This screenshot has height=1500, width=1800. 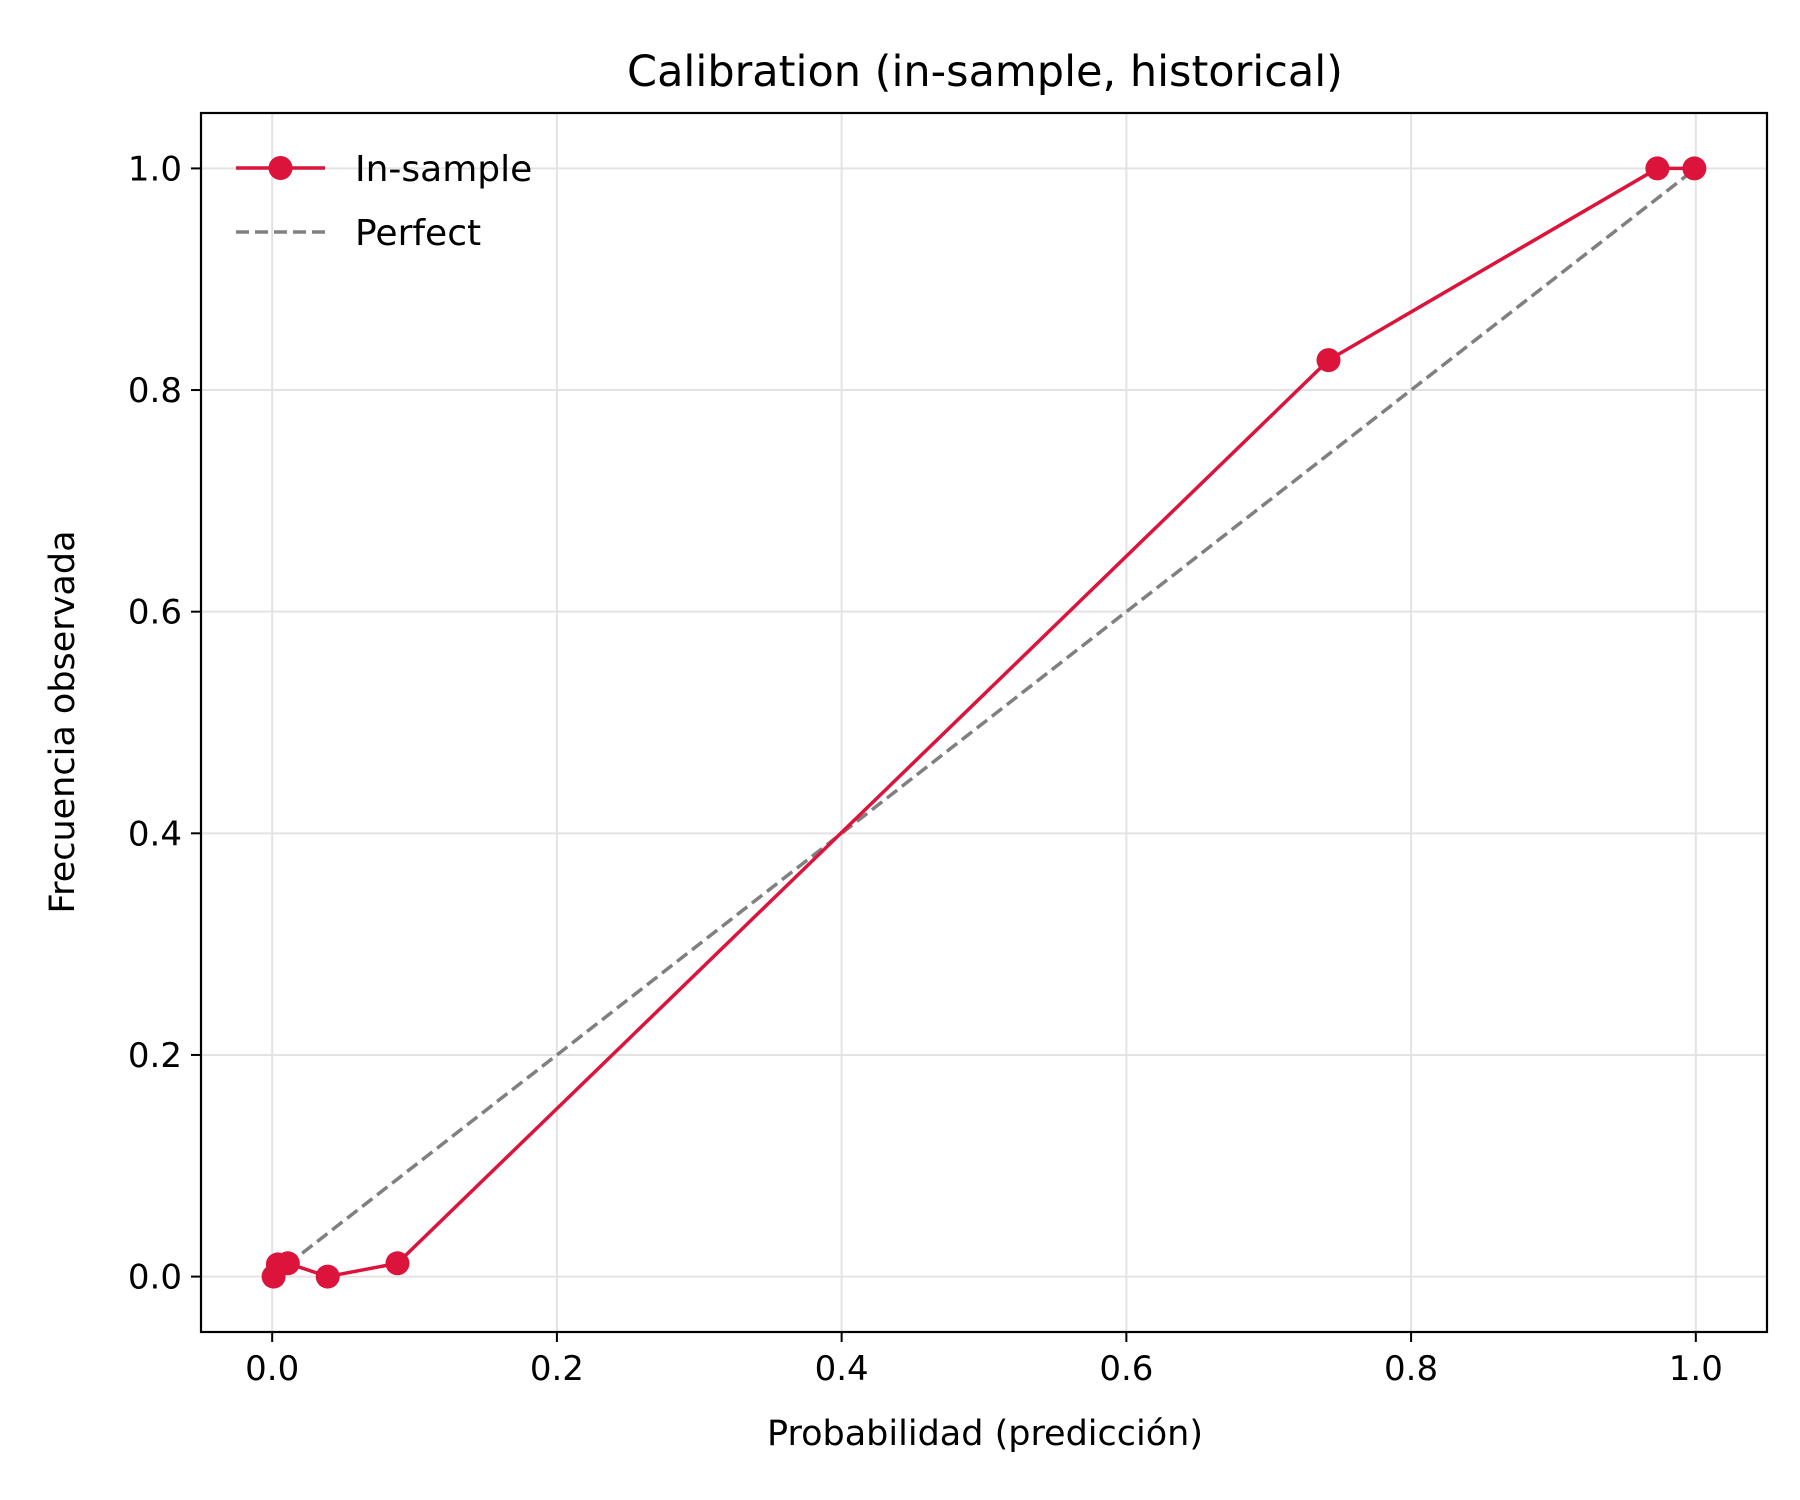 What do you see at coordinates (985, 72) in the screenshot?
I see `chart-title: Calibration (in-sample, historical)` at bounding box center [985, 72].